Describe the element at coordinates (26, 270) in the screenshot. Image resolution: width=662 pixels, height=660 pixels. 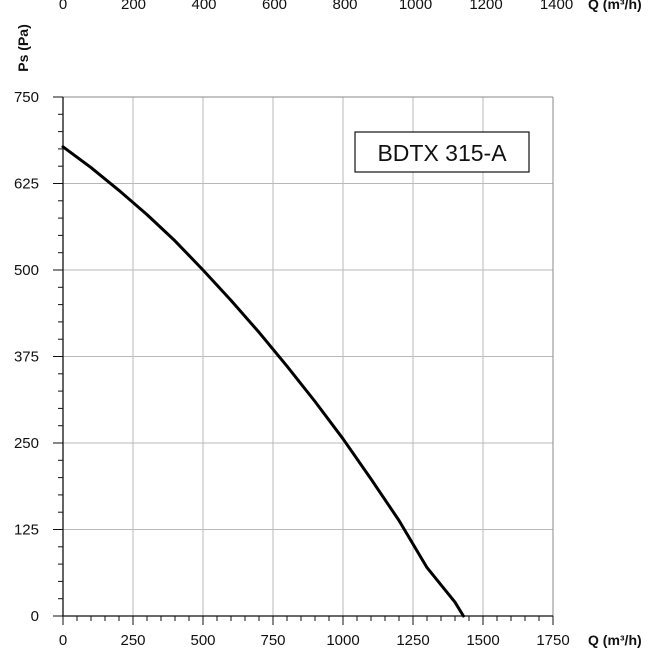
I see `y-tick-label: 500` at that location.